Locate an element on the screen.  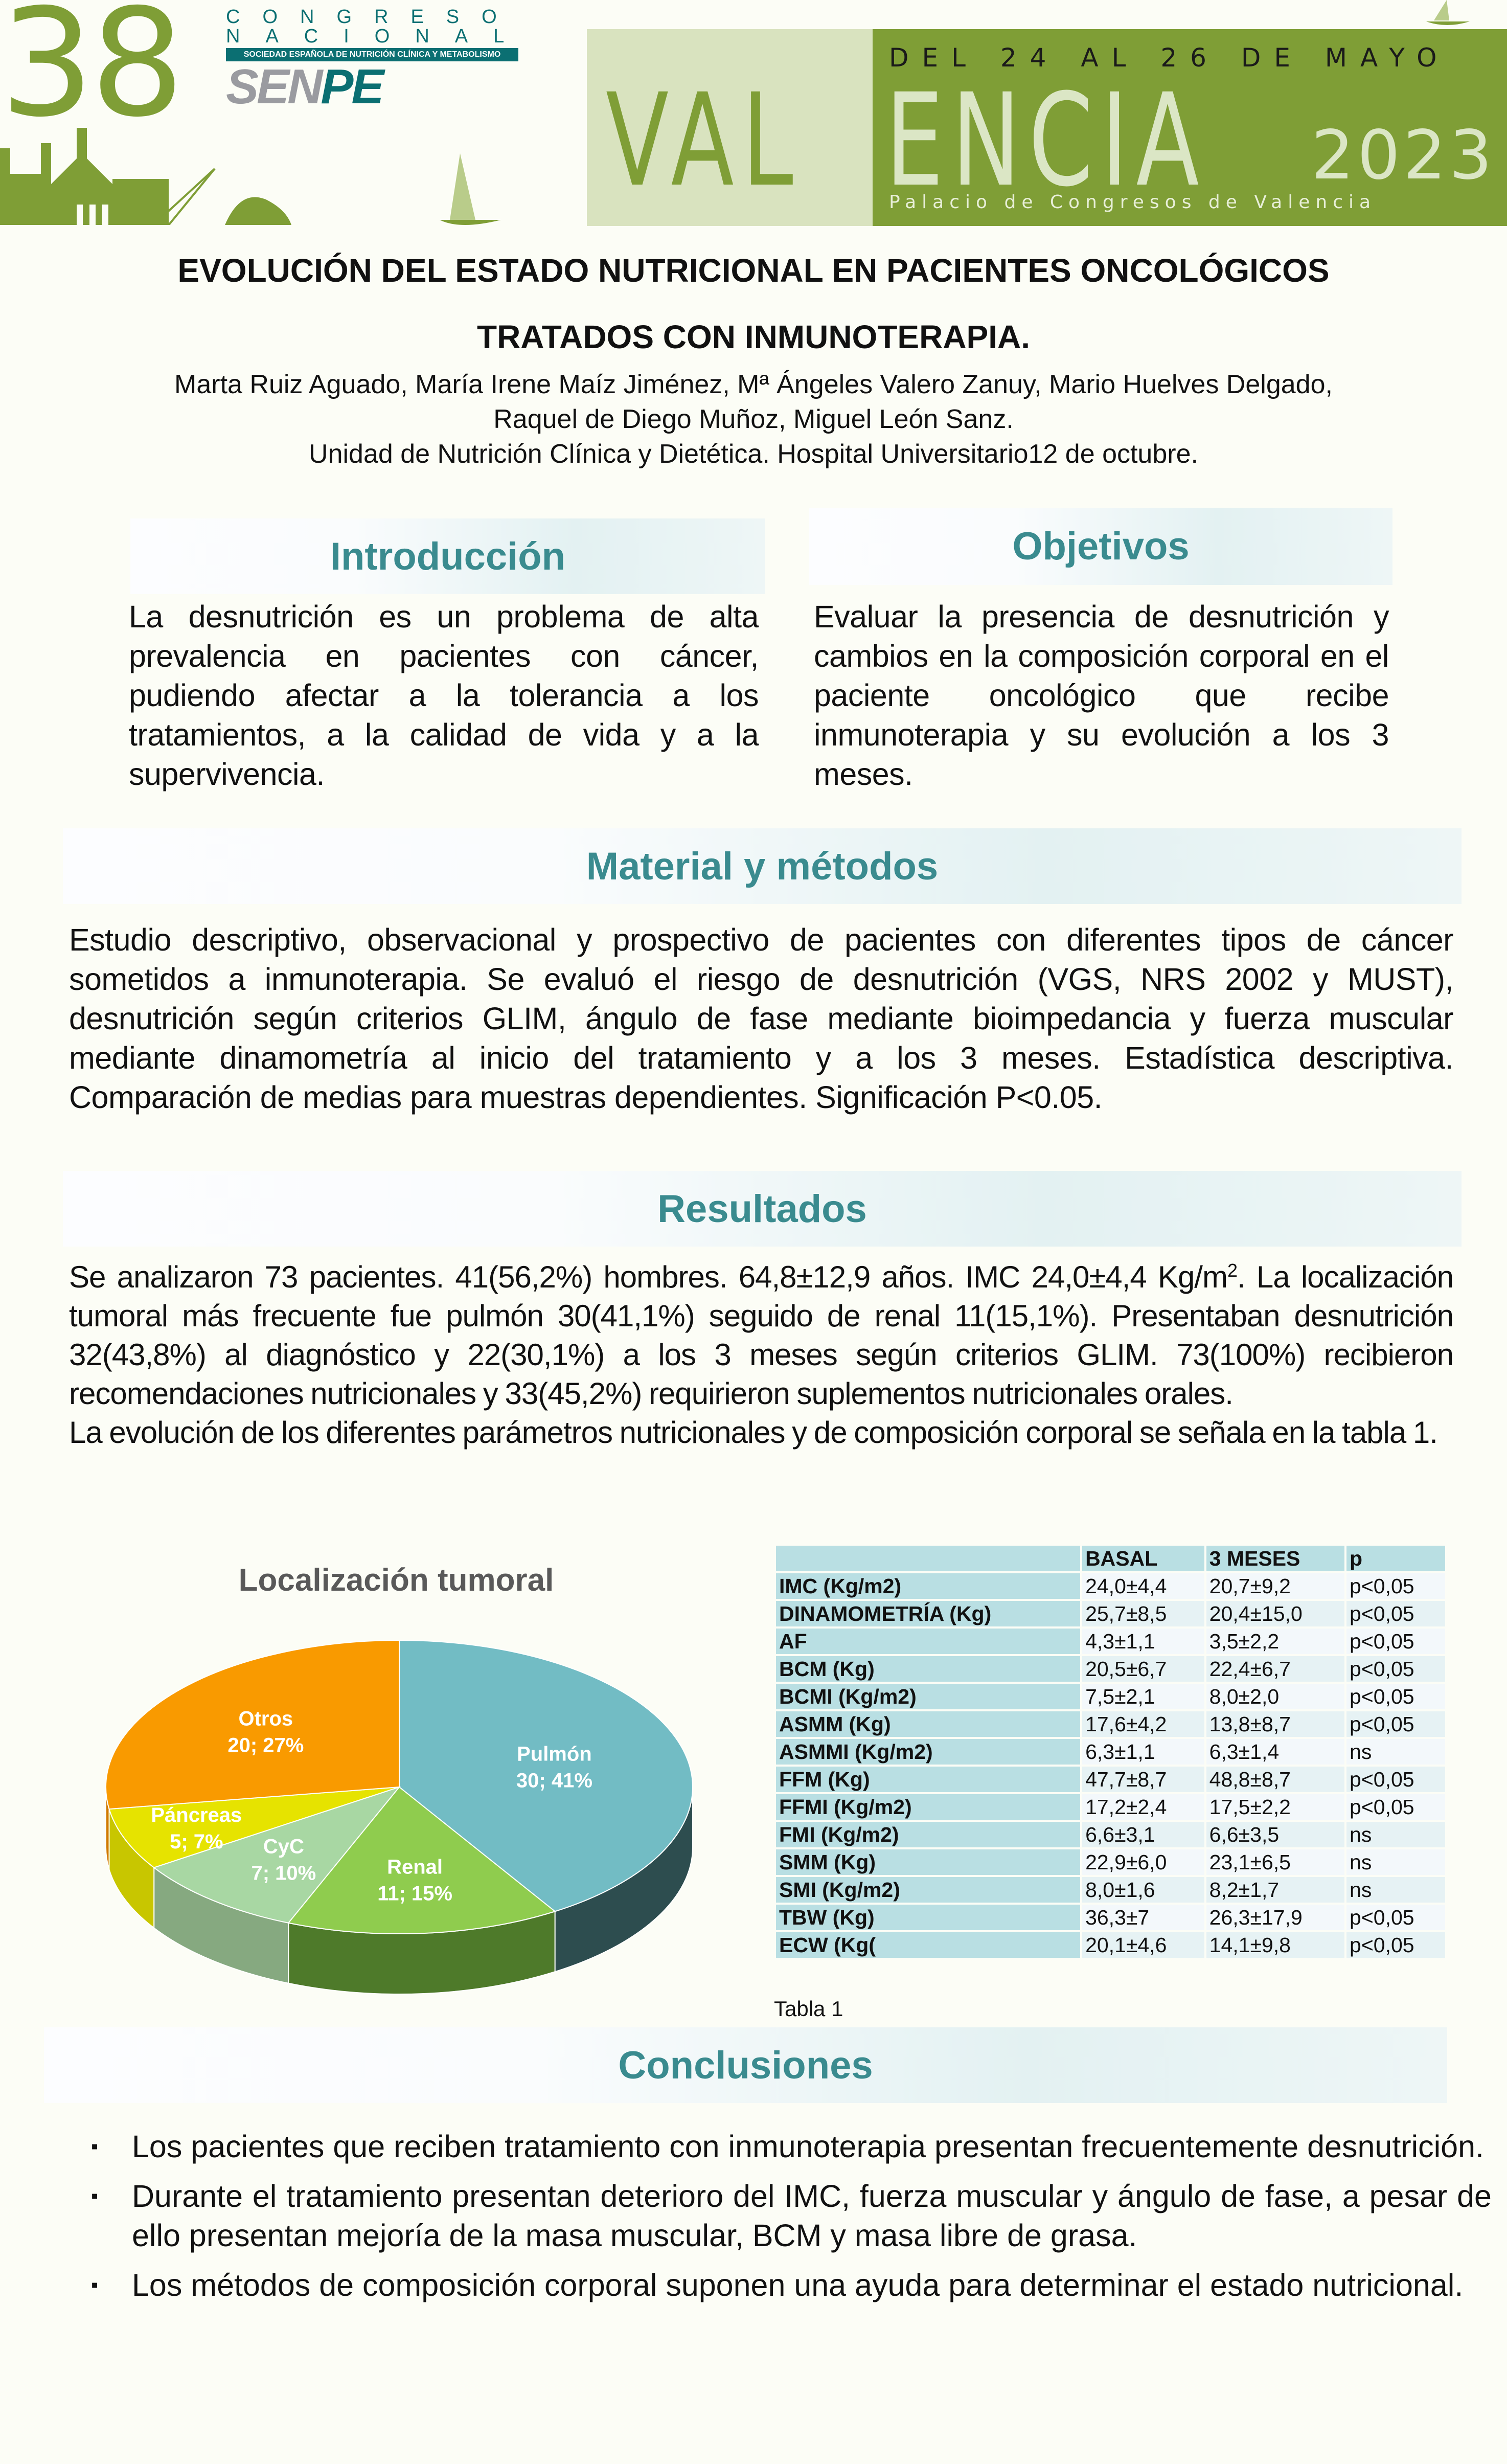
resultados-heading: Resultados is located at coordinates (762, 1209).